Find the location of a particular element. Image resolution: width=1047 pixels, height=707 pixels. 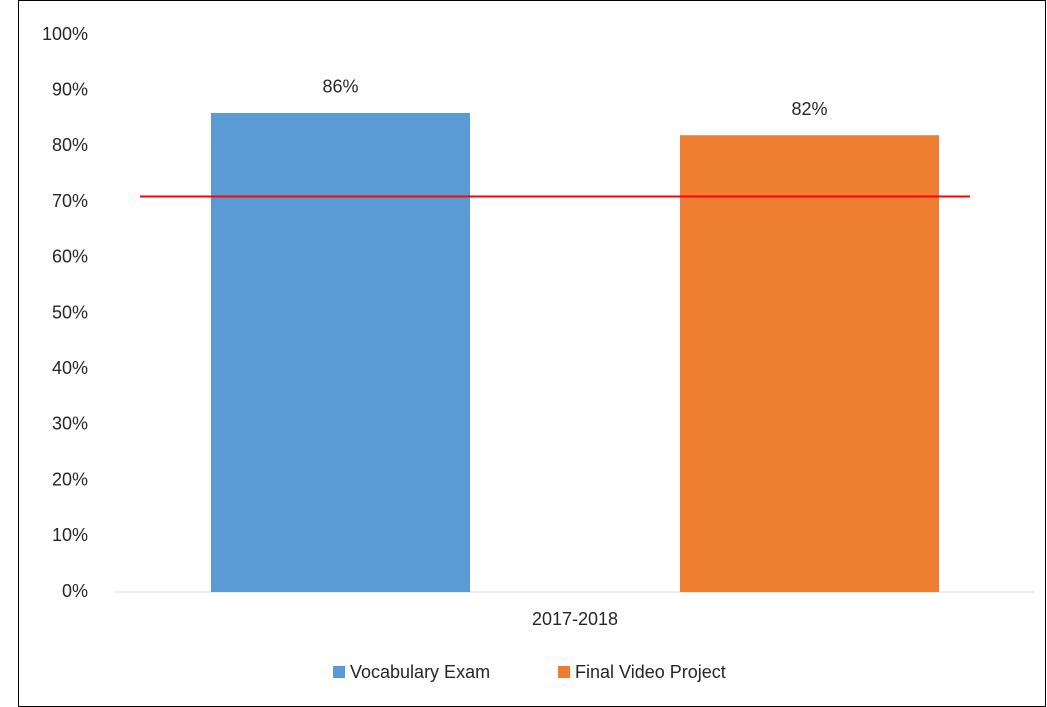

y-tick-label: 20% is located at coordinates (70, 479).